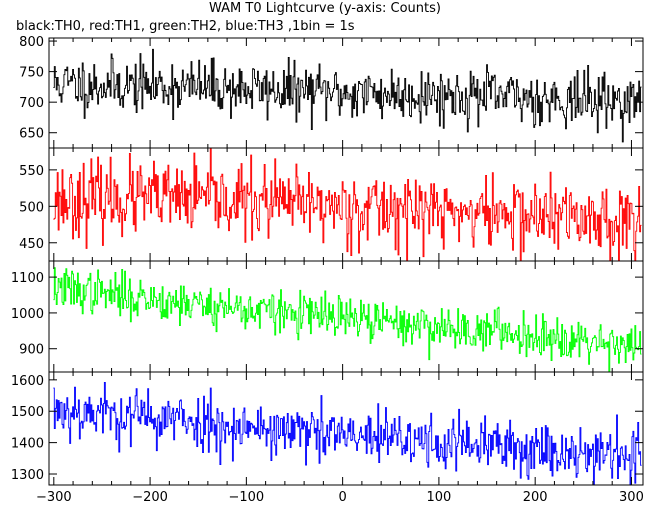  What do you see at coordinates (325, 8) in the screenshot?
I see `chart-title: WAM T0 Lightcurve (y-axis: Counts)` at bounding box center [325, 8].